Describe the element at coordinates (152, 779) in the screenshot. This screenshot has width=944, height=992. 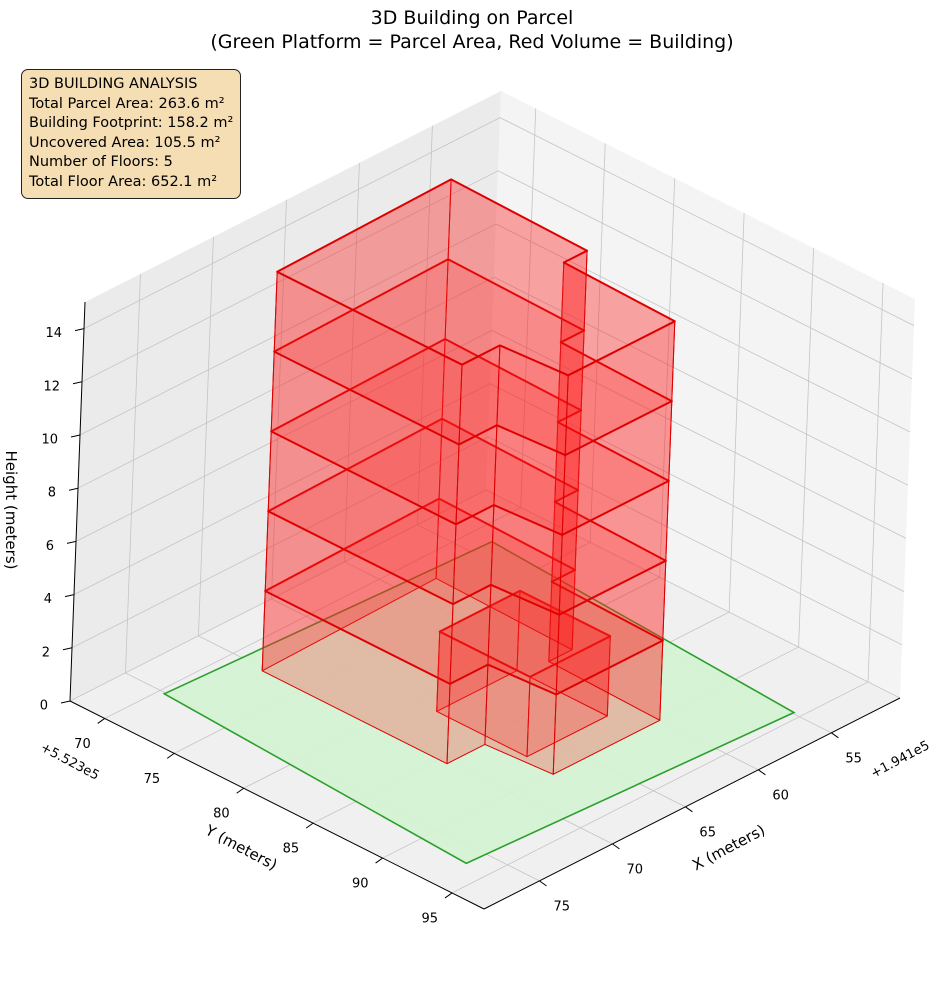
I see `y-tick-label: 75` at that location.